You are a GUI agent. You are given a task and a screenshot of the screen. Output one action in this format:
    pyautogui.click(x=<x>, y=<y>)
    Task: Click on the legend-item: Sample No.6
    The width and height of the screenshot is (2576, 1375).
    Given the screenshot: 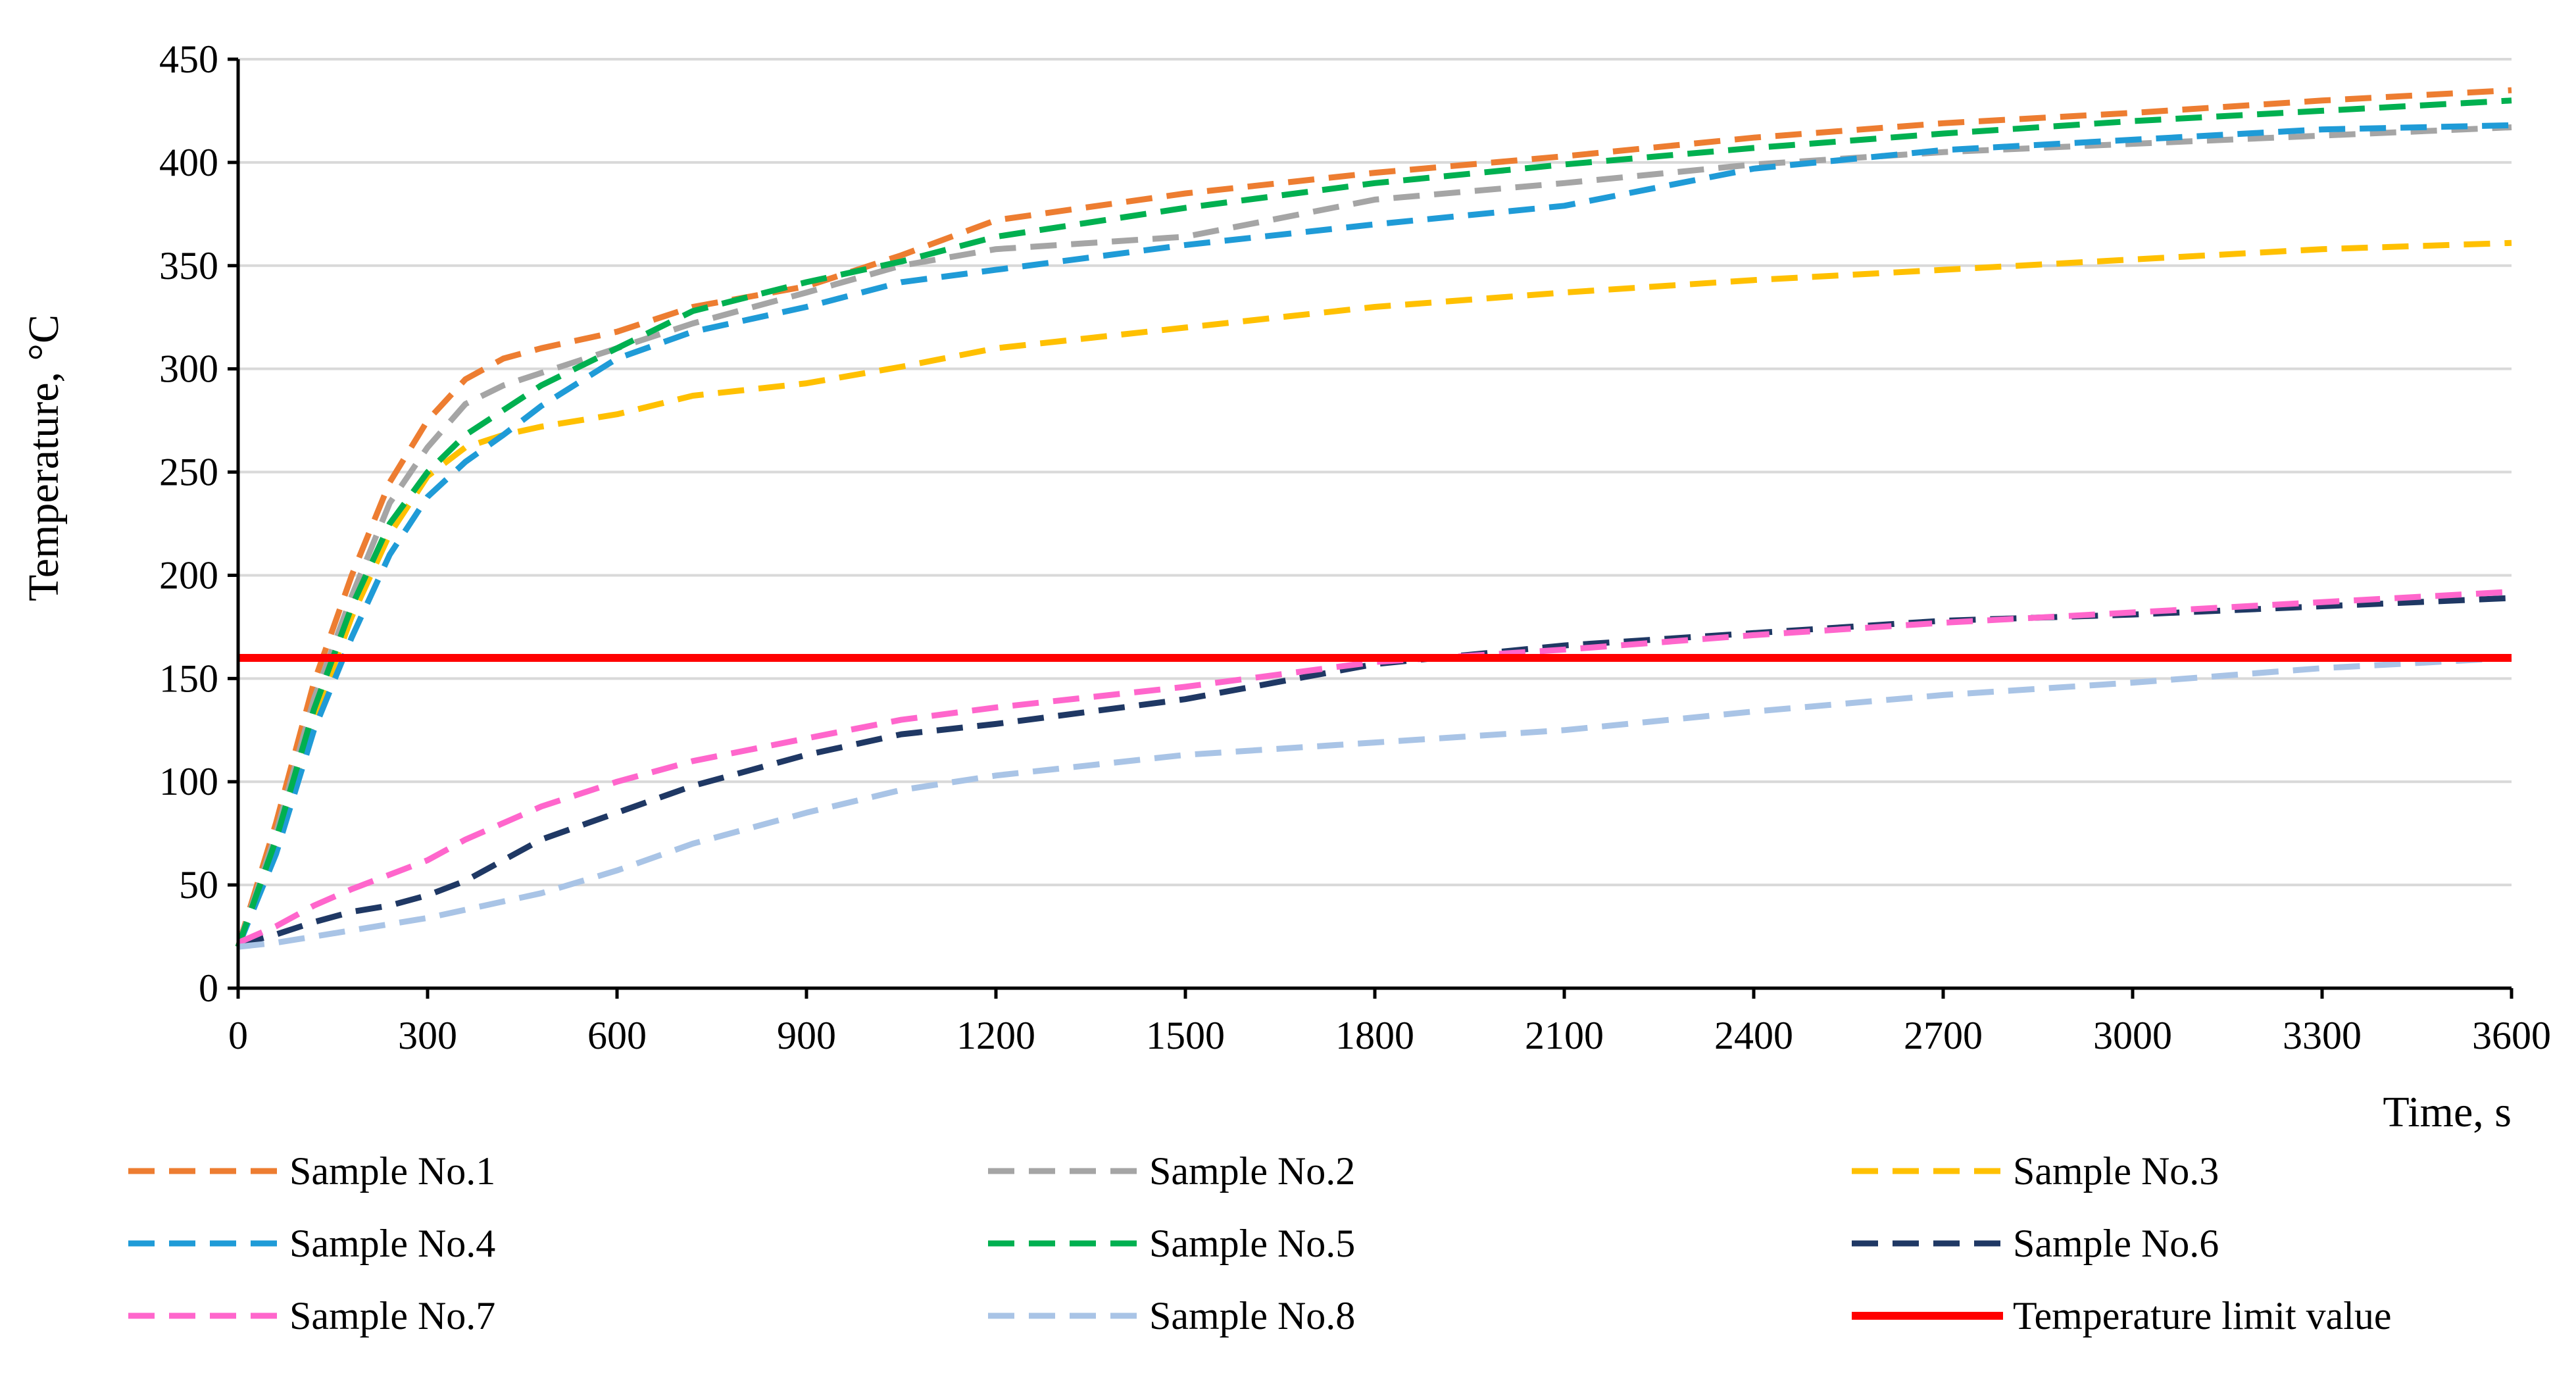 What is the action you would take?
    pyautogui.click(x=2035, y=1244)
    